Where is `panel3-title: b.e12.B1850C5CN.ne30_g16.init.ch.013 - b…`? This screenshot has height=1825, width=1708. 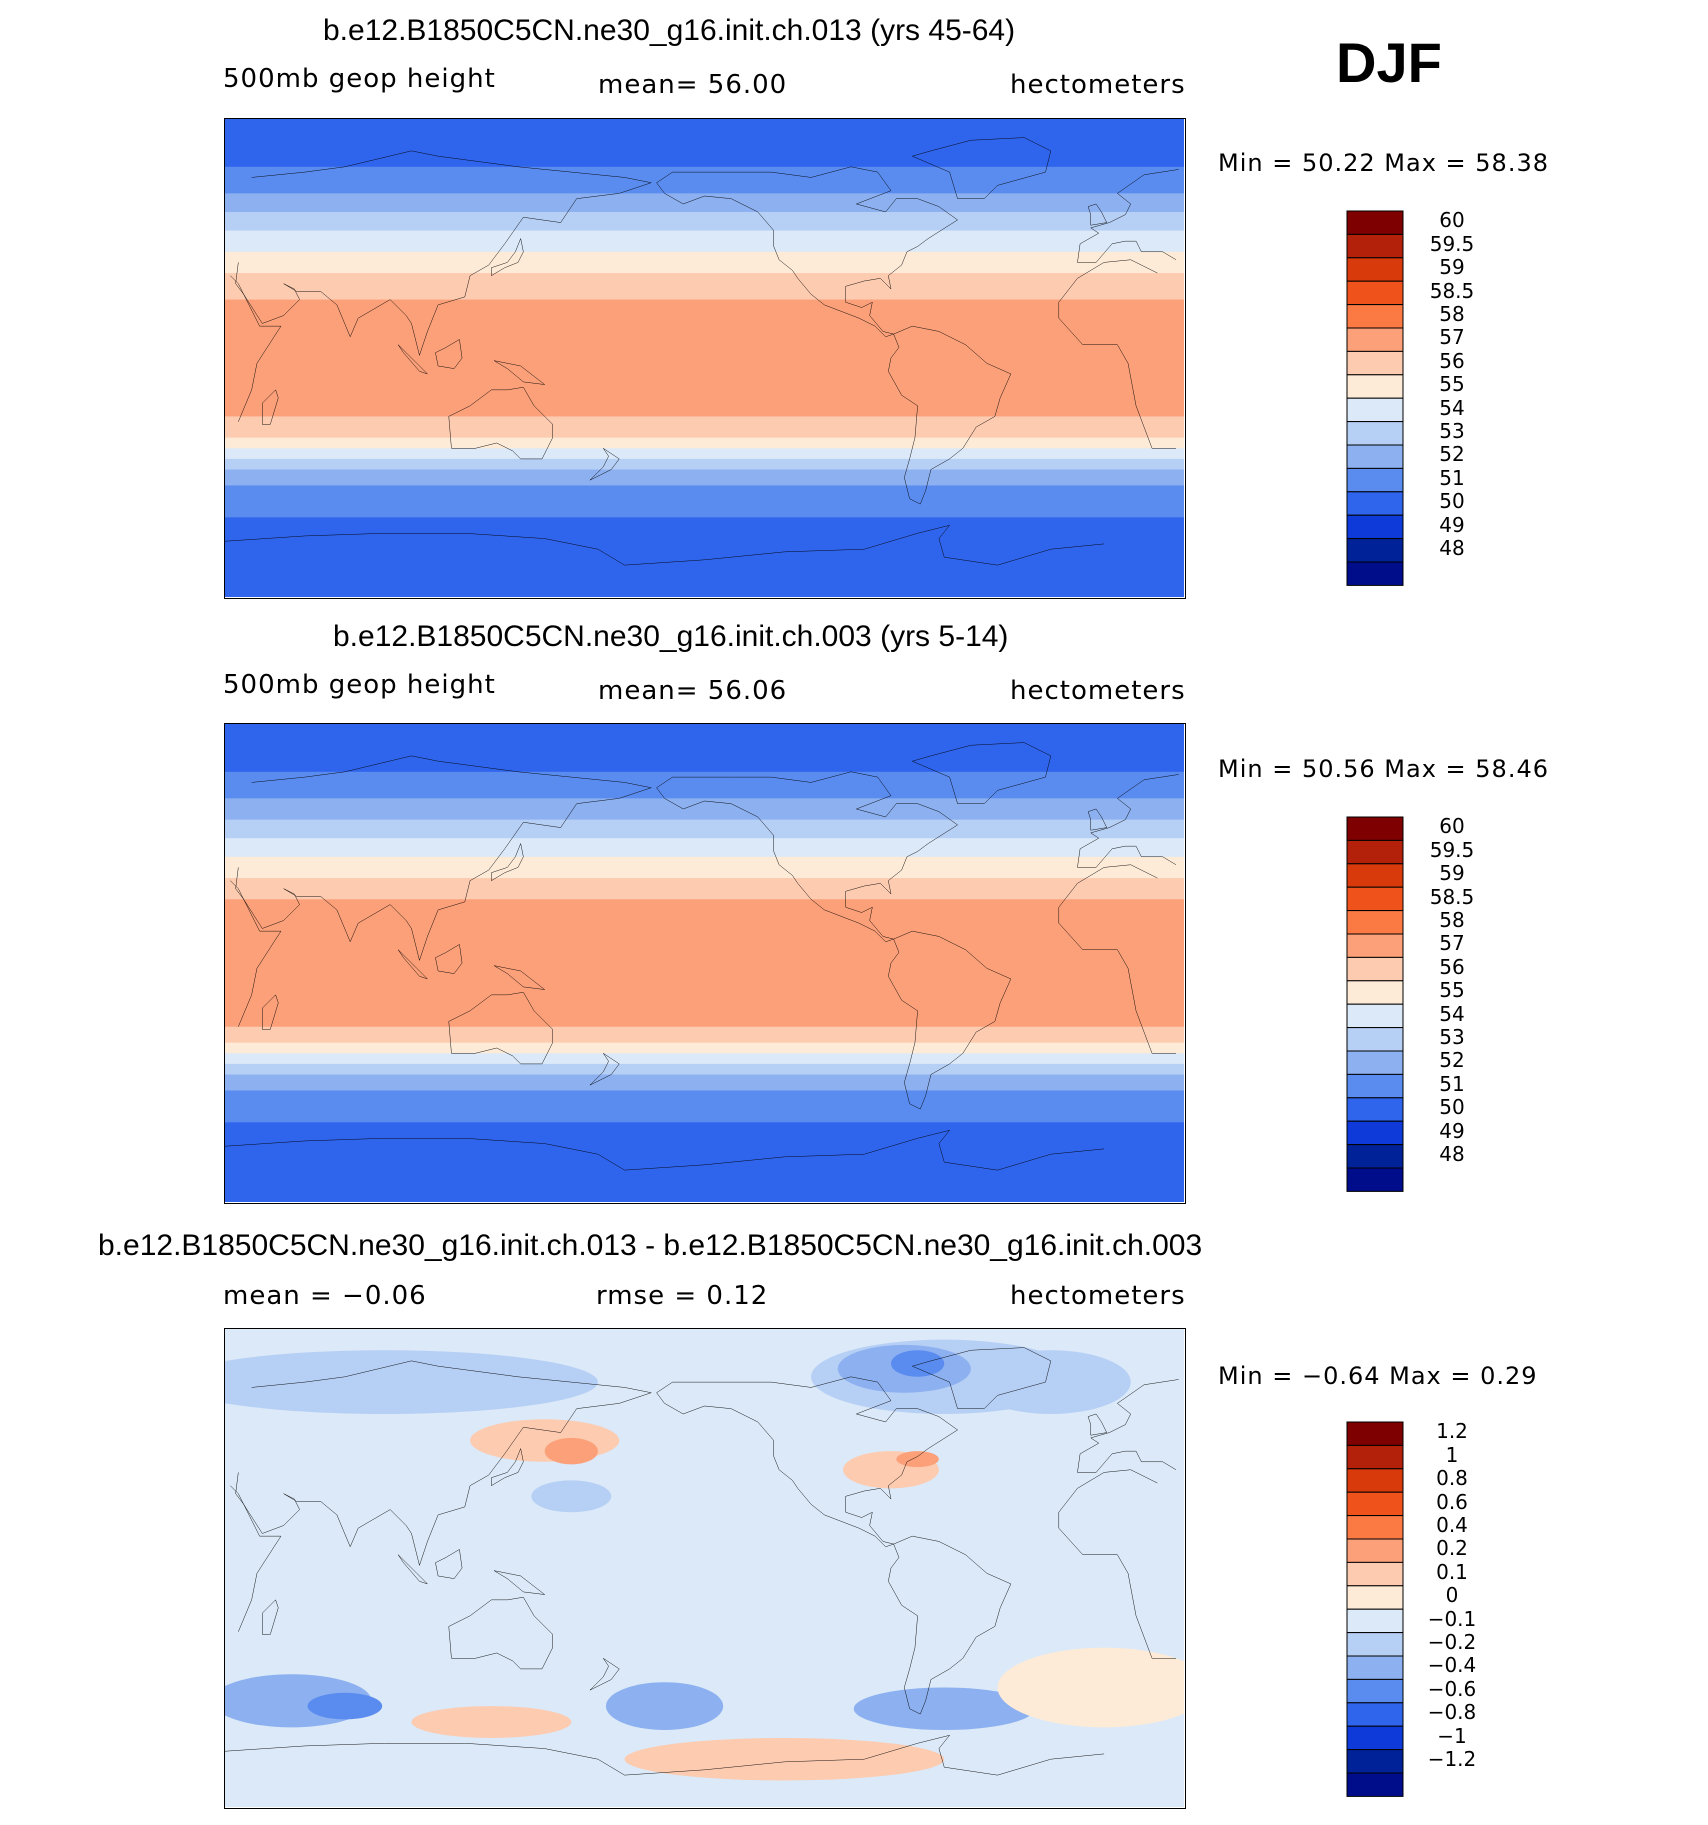
panel3-title: b.e12.B1850C5CN.ne30_g16.init.ch.013 - b… is located at coordinates (650, 1245).